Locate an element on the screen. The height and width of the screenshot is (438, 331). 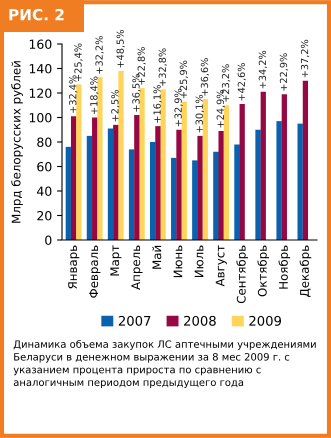
y-tick-label: 60 is located at coordinates (44, 167).